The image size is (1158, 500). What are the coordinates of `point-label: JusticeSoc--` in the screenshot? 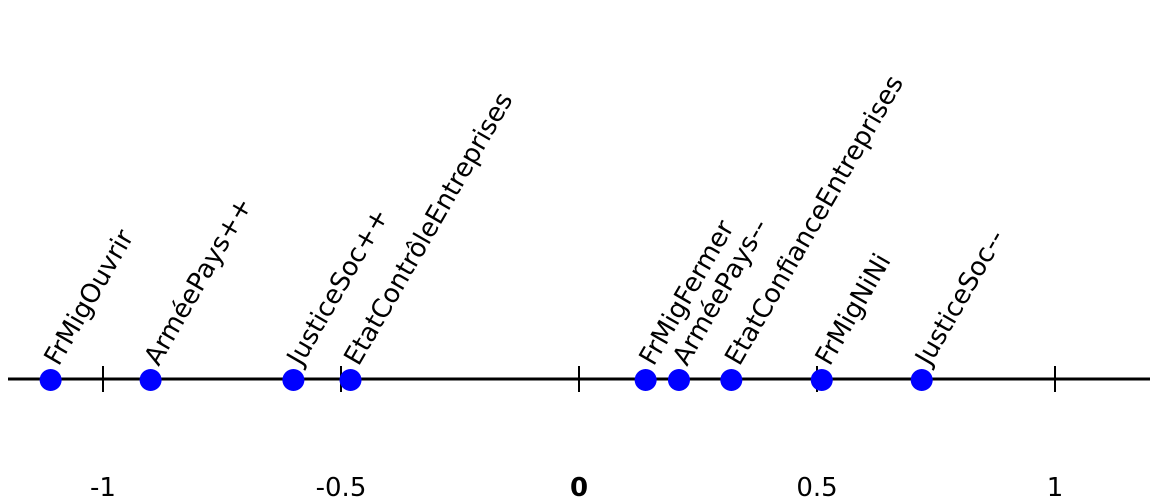 It's located at (960, 298).